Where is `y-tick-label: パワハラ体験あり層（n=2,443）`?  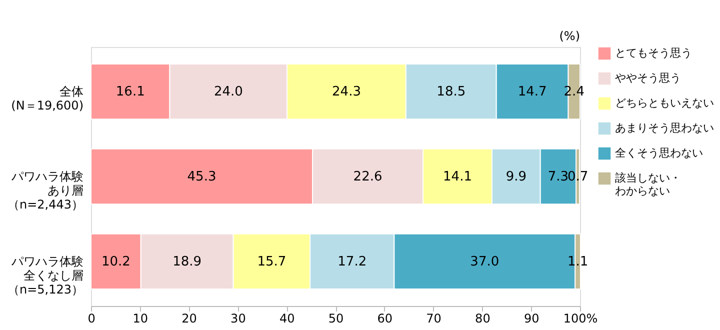 y-tick-label: パワハラ体験あり層（n=2,443） is located at coordinates (45, 191).